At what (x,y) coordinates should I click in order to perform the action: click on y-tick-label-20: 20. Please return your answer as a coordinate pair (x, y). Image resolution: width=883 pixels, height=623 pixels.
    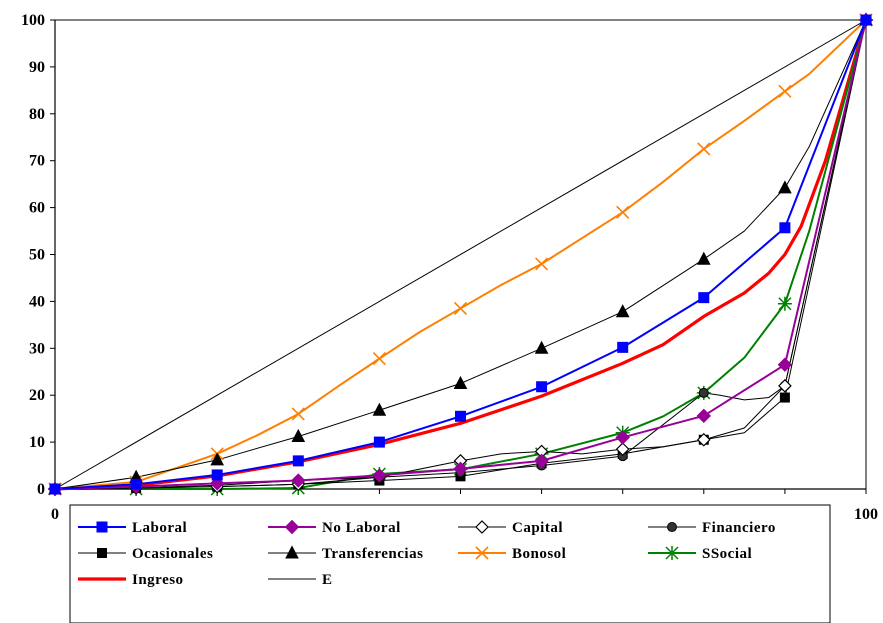
    Looking at the image, I should click on (37, 395).